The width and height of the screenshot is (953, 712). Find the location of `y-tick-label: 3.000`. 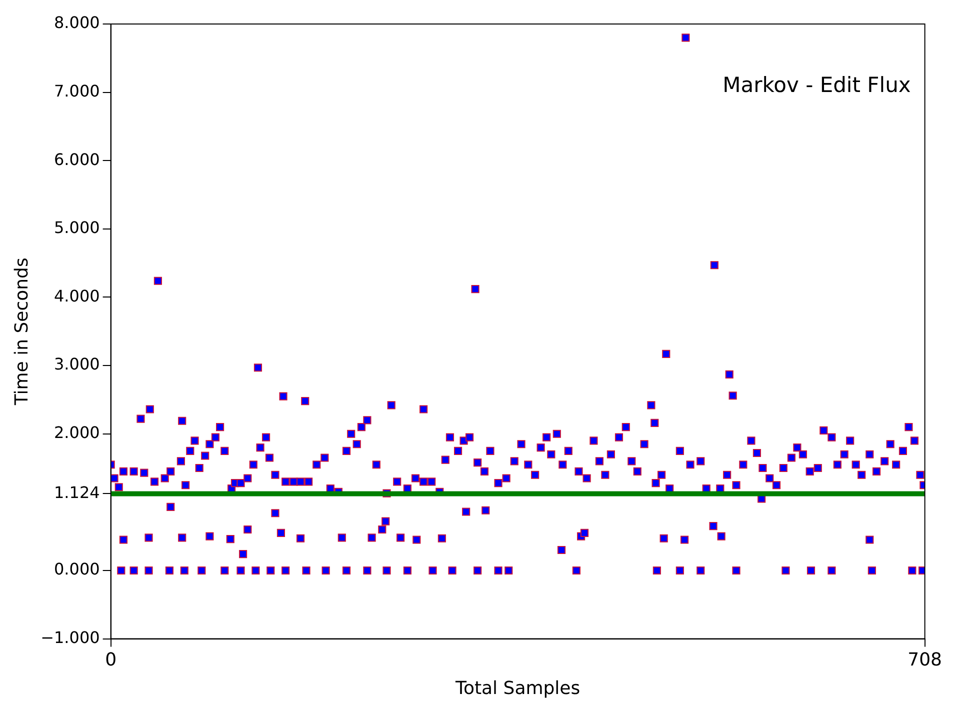

y-tick-label: 3.000 is located at coordinates (77, 364).